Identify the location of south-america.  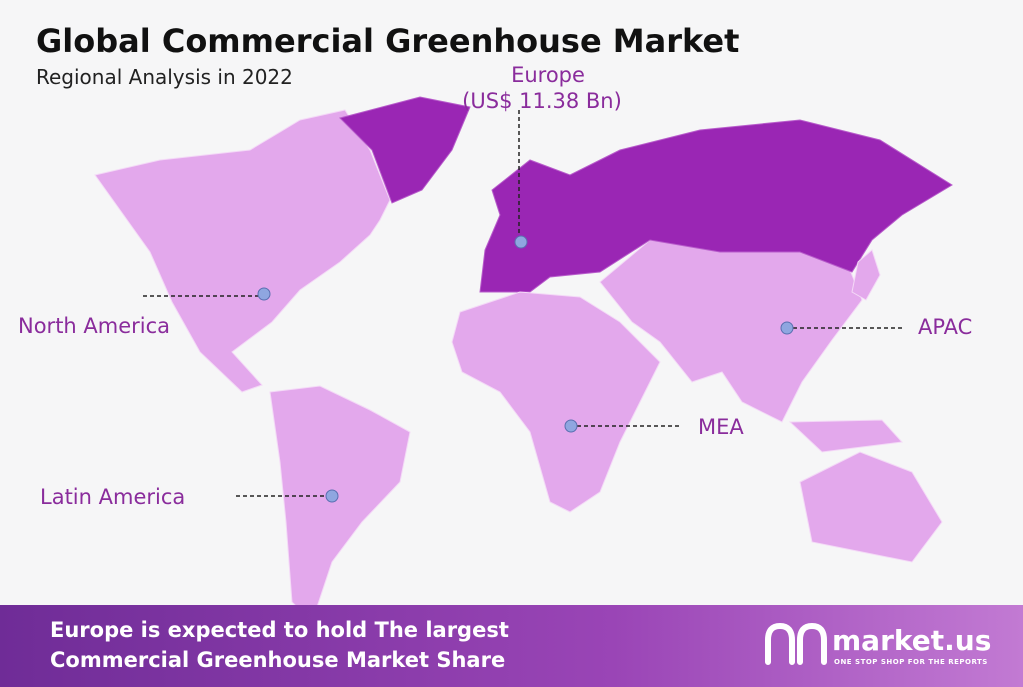
(340, 504).